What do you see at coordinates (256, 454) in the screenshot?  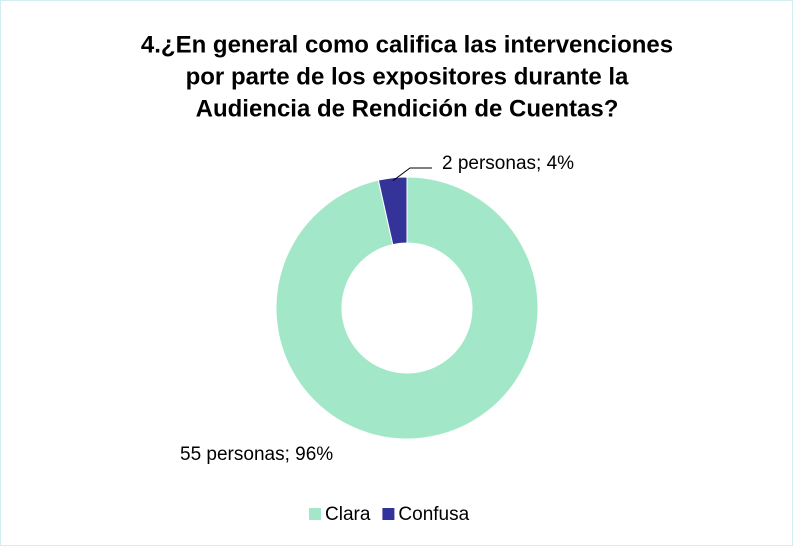 I see `data-label: 55 personas; 96%` at bounding box center [256, 454].